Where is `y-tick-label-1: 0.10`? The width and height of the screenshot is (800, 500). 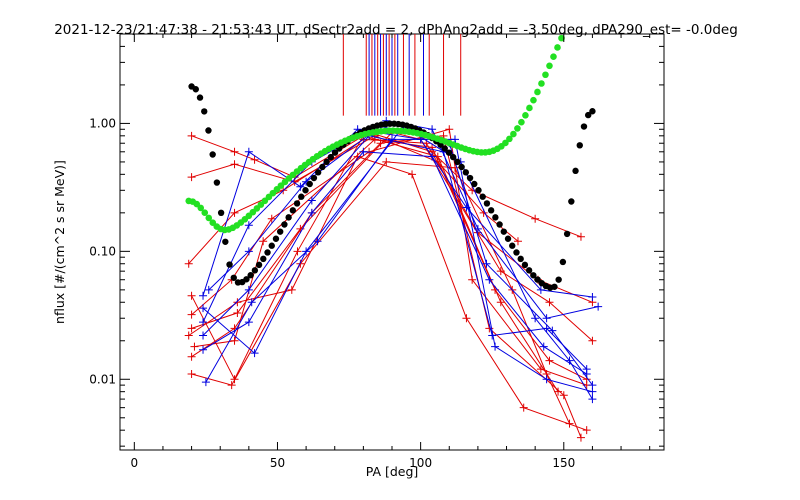
y-tick-label-1: 0.10 is located at coordinates (102, 251).